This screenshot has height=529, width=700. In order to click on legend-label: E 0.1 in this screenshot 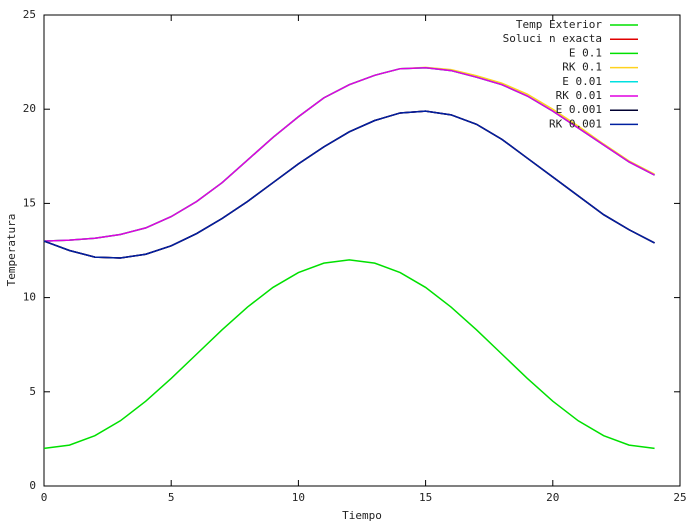, I will do `click(585, 52)`.